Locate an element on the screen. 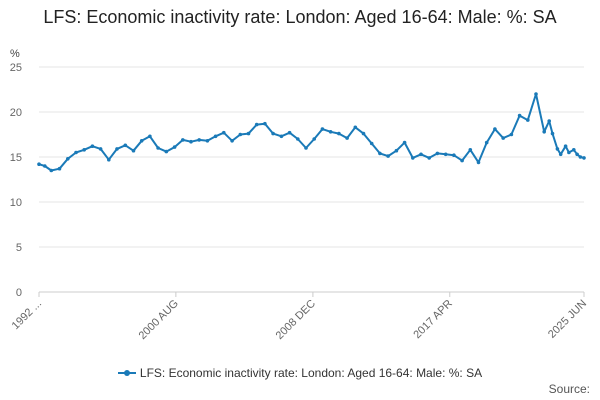 This screenshot has height=400, width=600. y-axis-ticks: 0 5 10 15 20 25 is located at coordinates (16, 180).